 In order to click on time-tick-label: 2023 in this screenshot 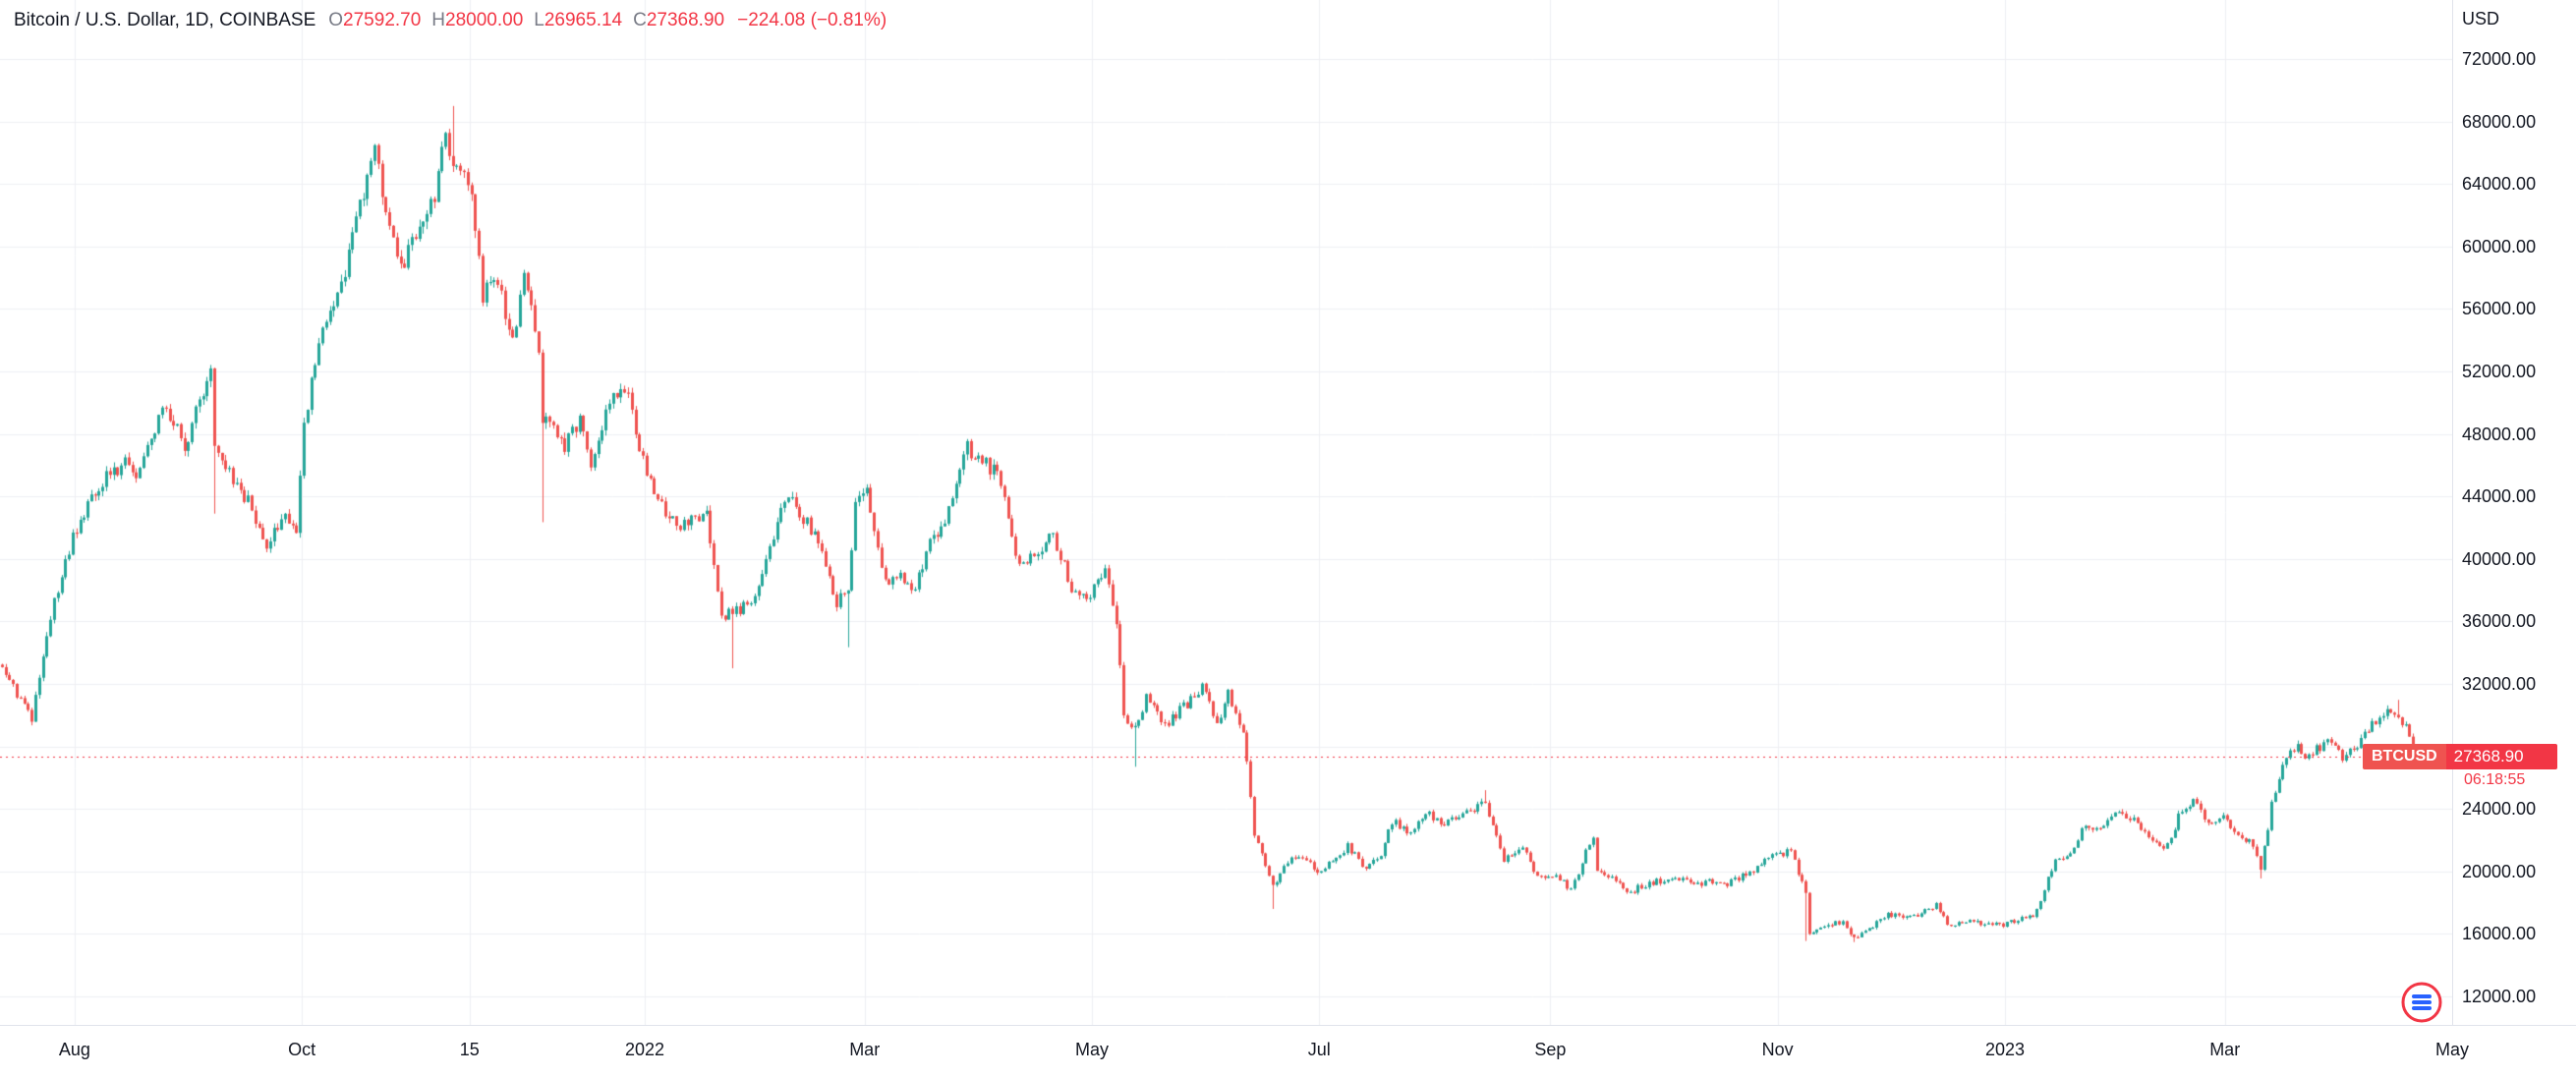, I will do `click(2005, 1050)`.